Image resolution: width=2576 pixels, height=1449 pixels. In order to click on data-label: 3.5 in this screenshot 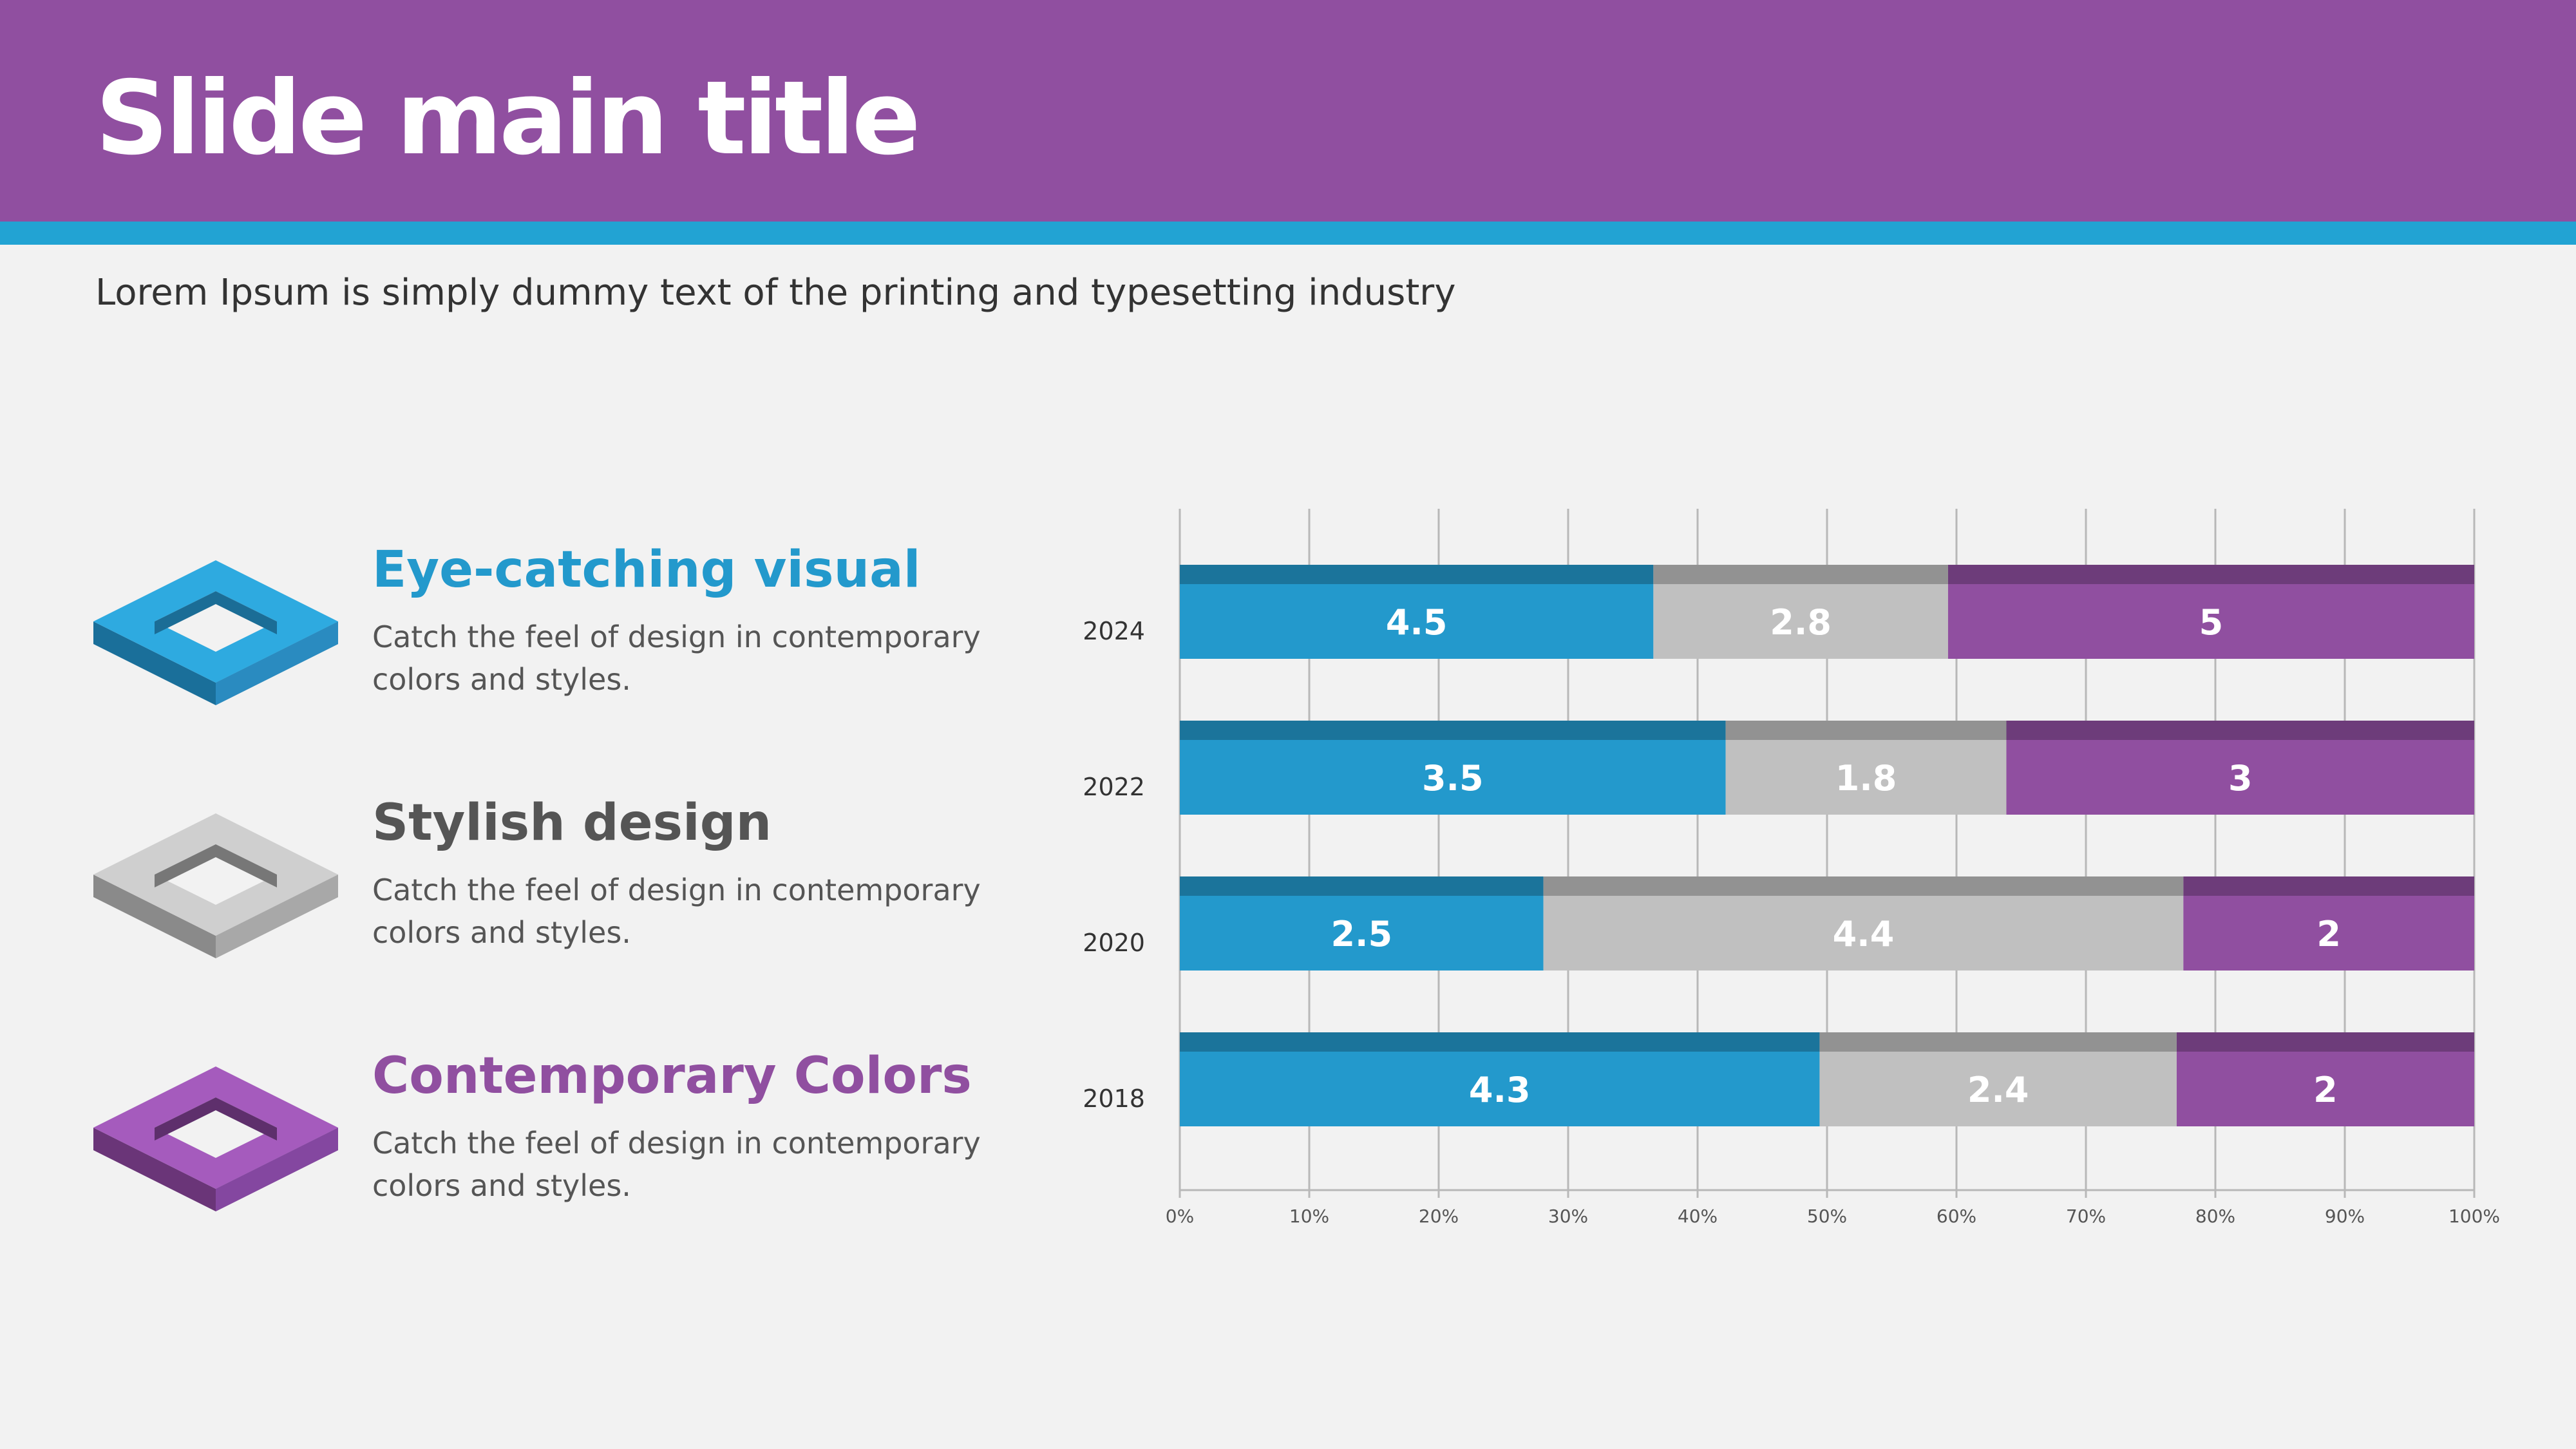, I will do `click(1453, 779)`.